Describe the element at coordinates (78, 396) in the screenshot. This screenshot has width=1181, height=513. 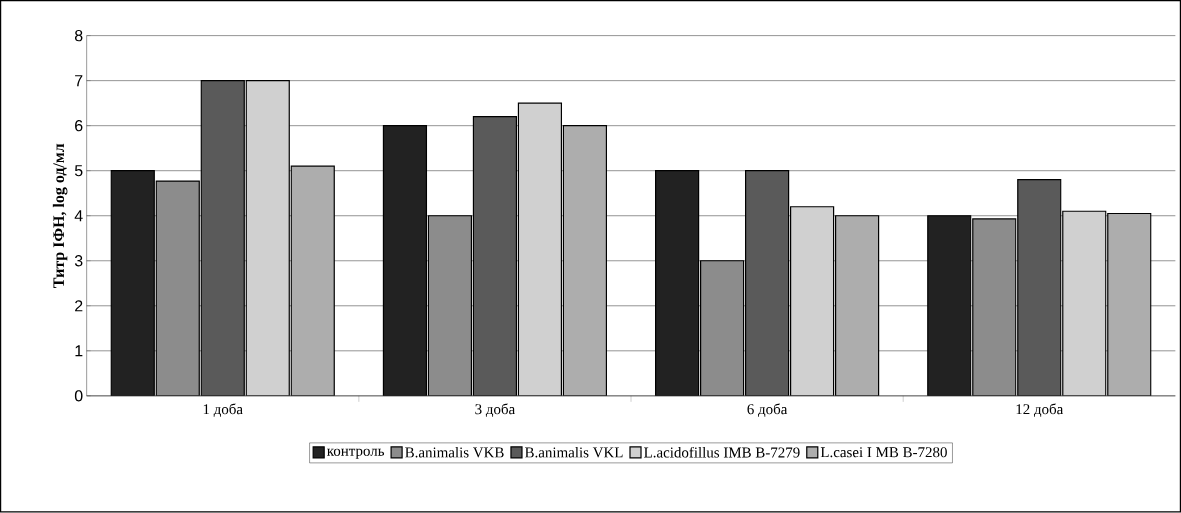
I see `y-tick-label: 0` at that location.